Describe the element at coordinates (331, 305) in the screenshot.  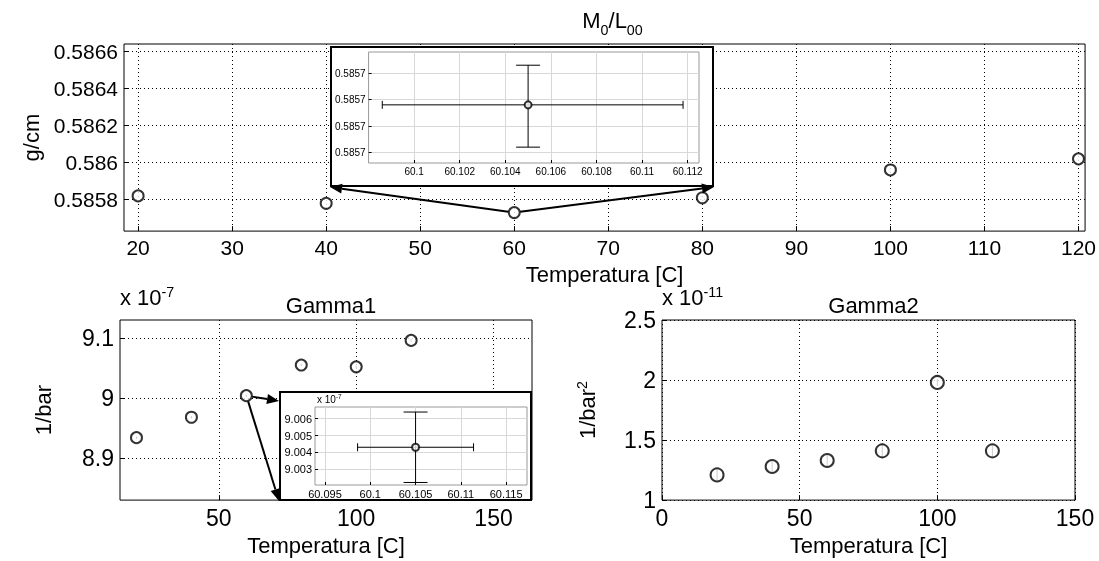
I see `chart-title: Gamma1` at that location.